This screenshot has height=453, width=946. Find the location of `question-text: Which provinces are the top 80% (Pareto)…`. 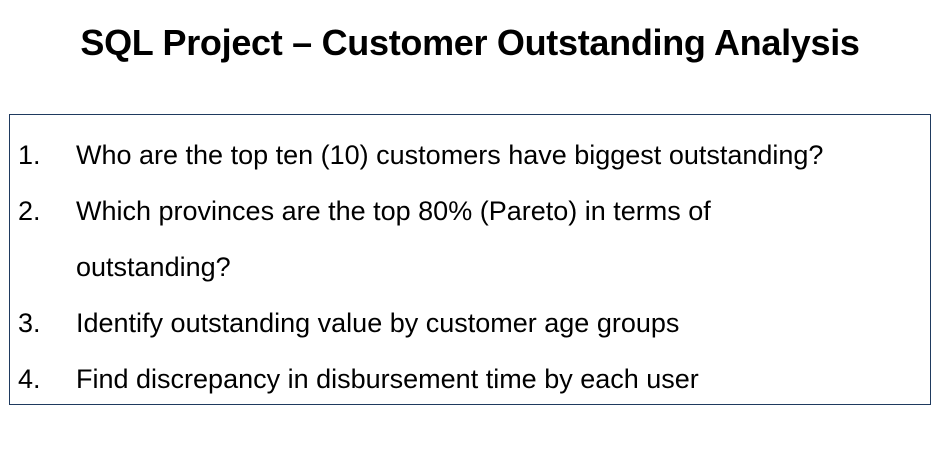

question-text: Which provinces are the top 80% (Pareto)… is located at coordinates (393, 211).